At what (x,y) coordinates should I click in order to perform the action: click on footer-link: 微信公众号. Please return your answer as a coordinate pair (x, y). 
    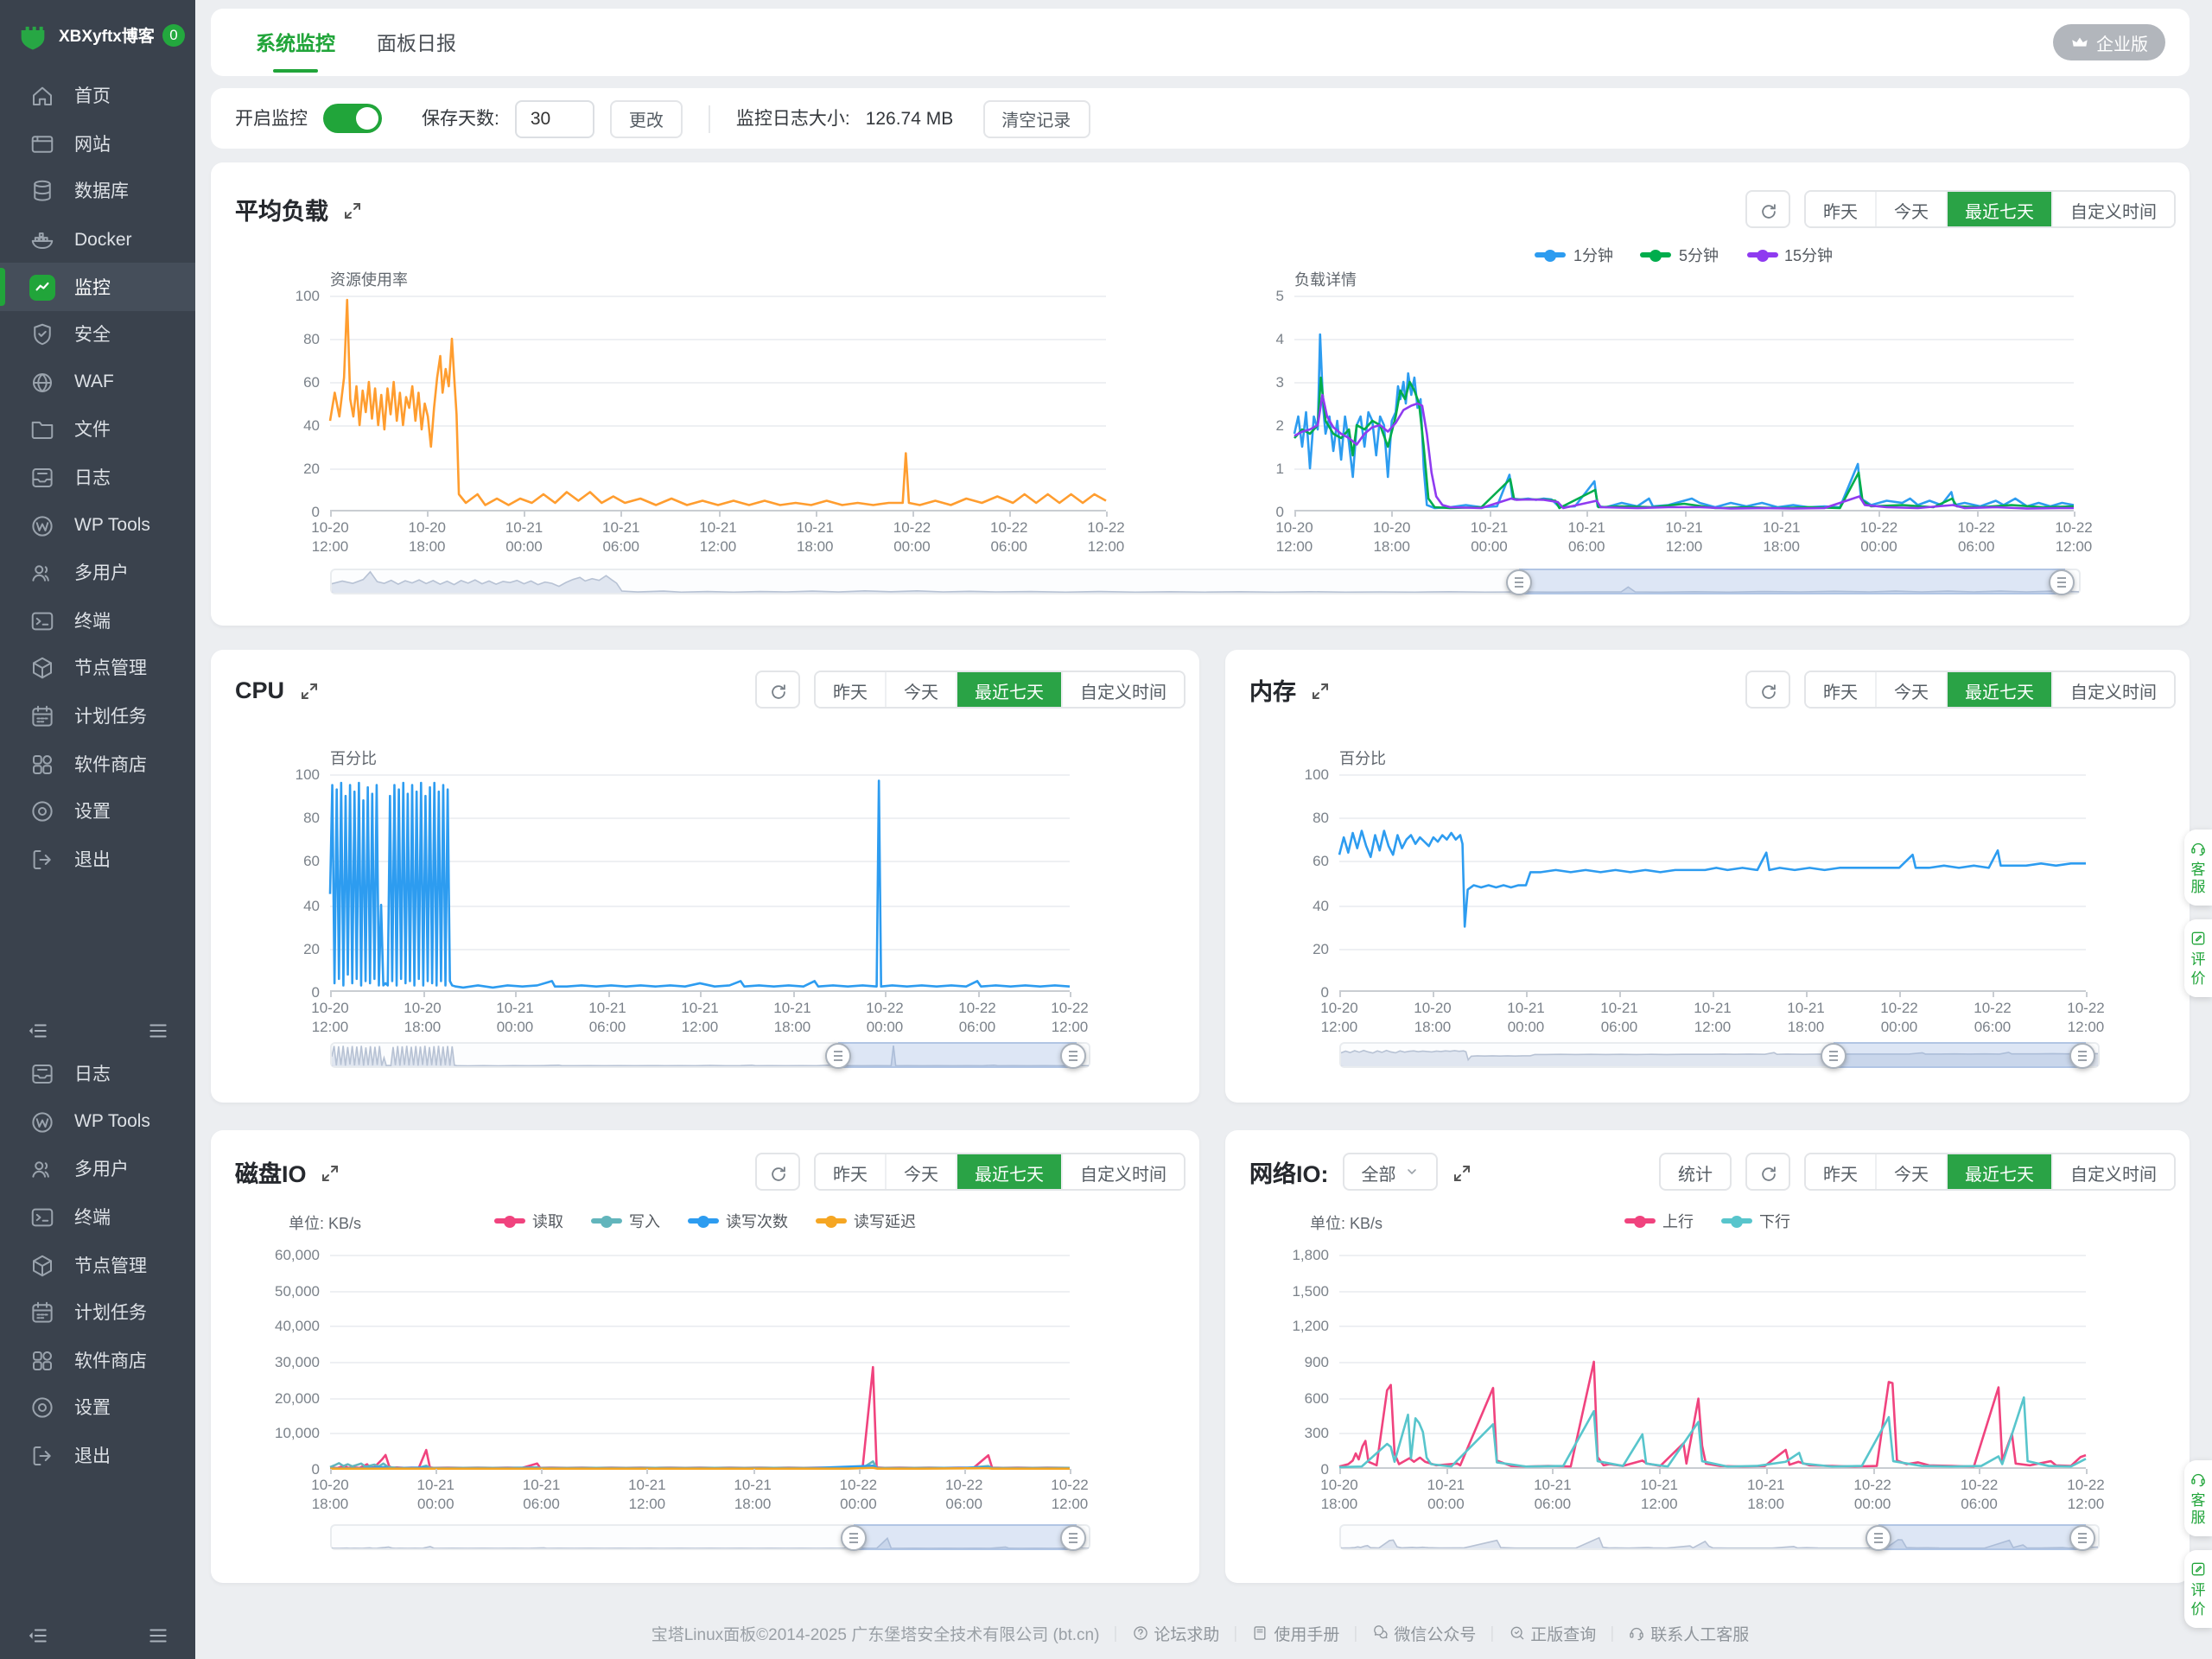
    Looking at the image, I should click on (1423, 1633).